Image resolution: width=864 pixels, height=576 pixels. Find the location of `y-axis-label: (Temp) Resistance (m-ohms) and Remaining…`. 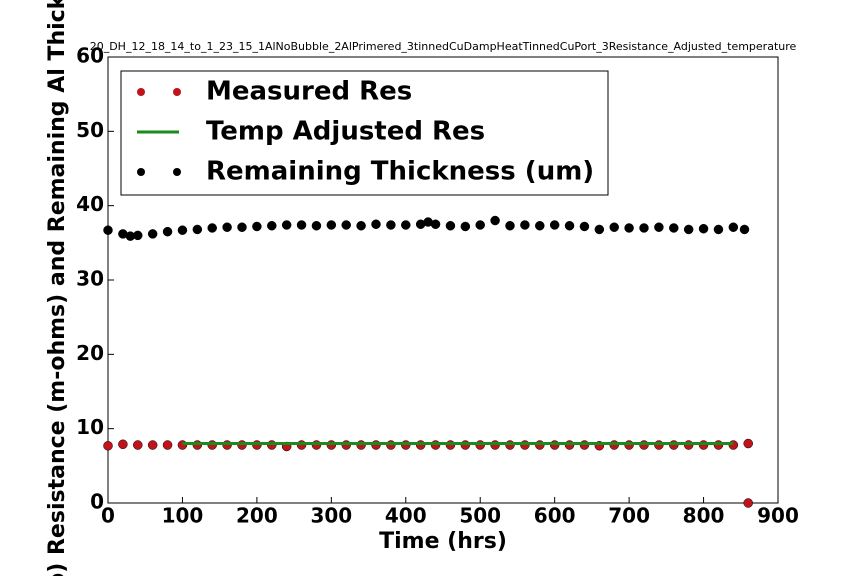

y-axis-label: (Temp) Resistance (m-ohms) and Remaining… is located at coordinates (57, 288).